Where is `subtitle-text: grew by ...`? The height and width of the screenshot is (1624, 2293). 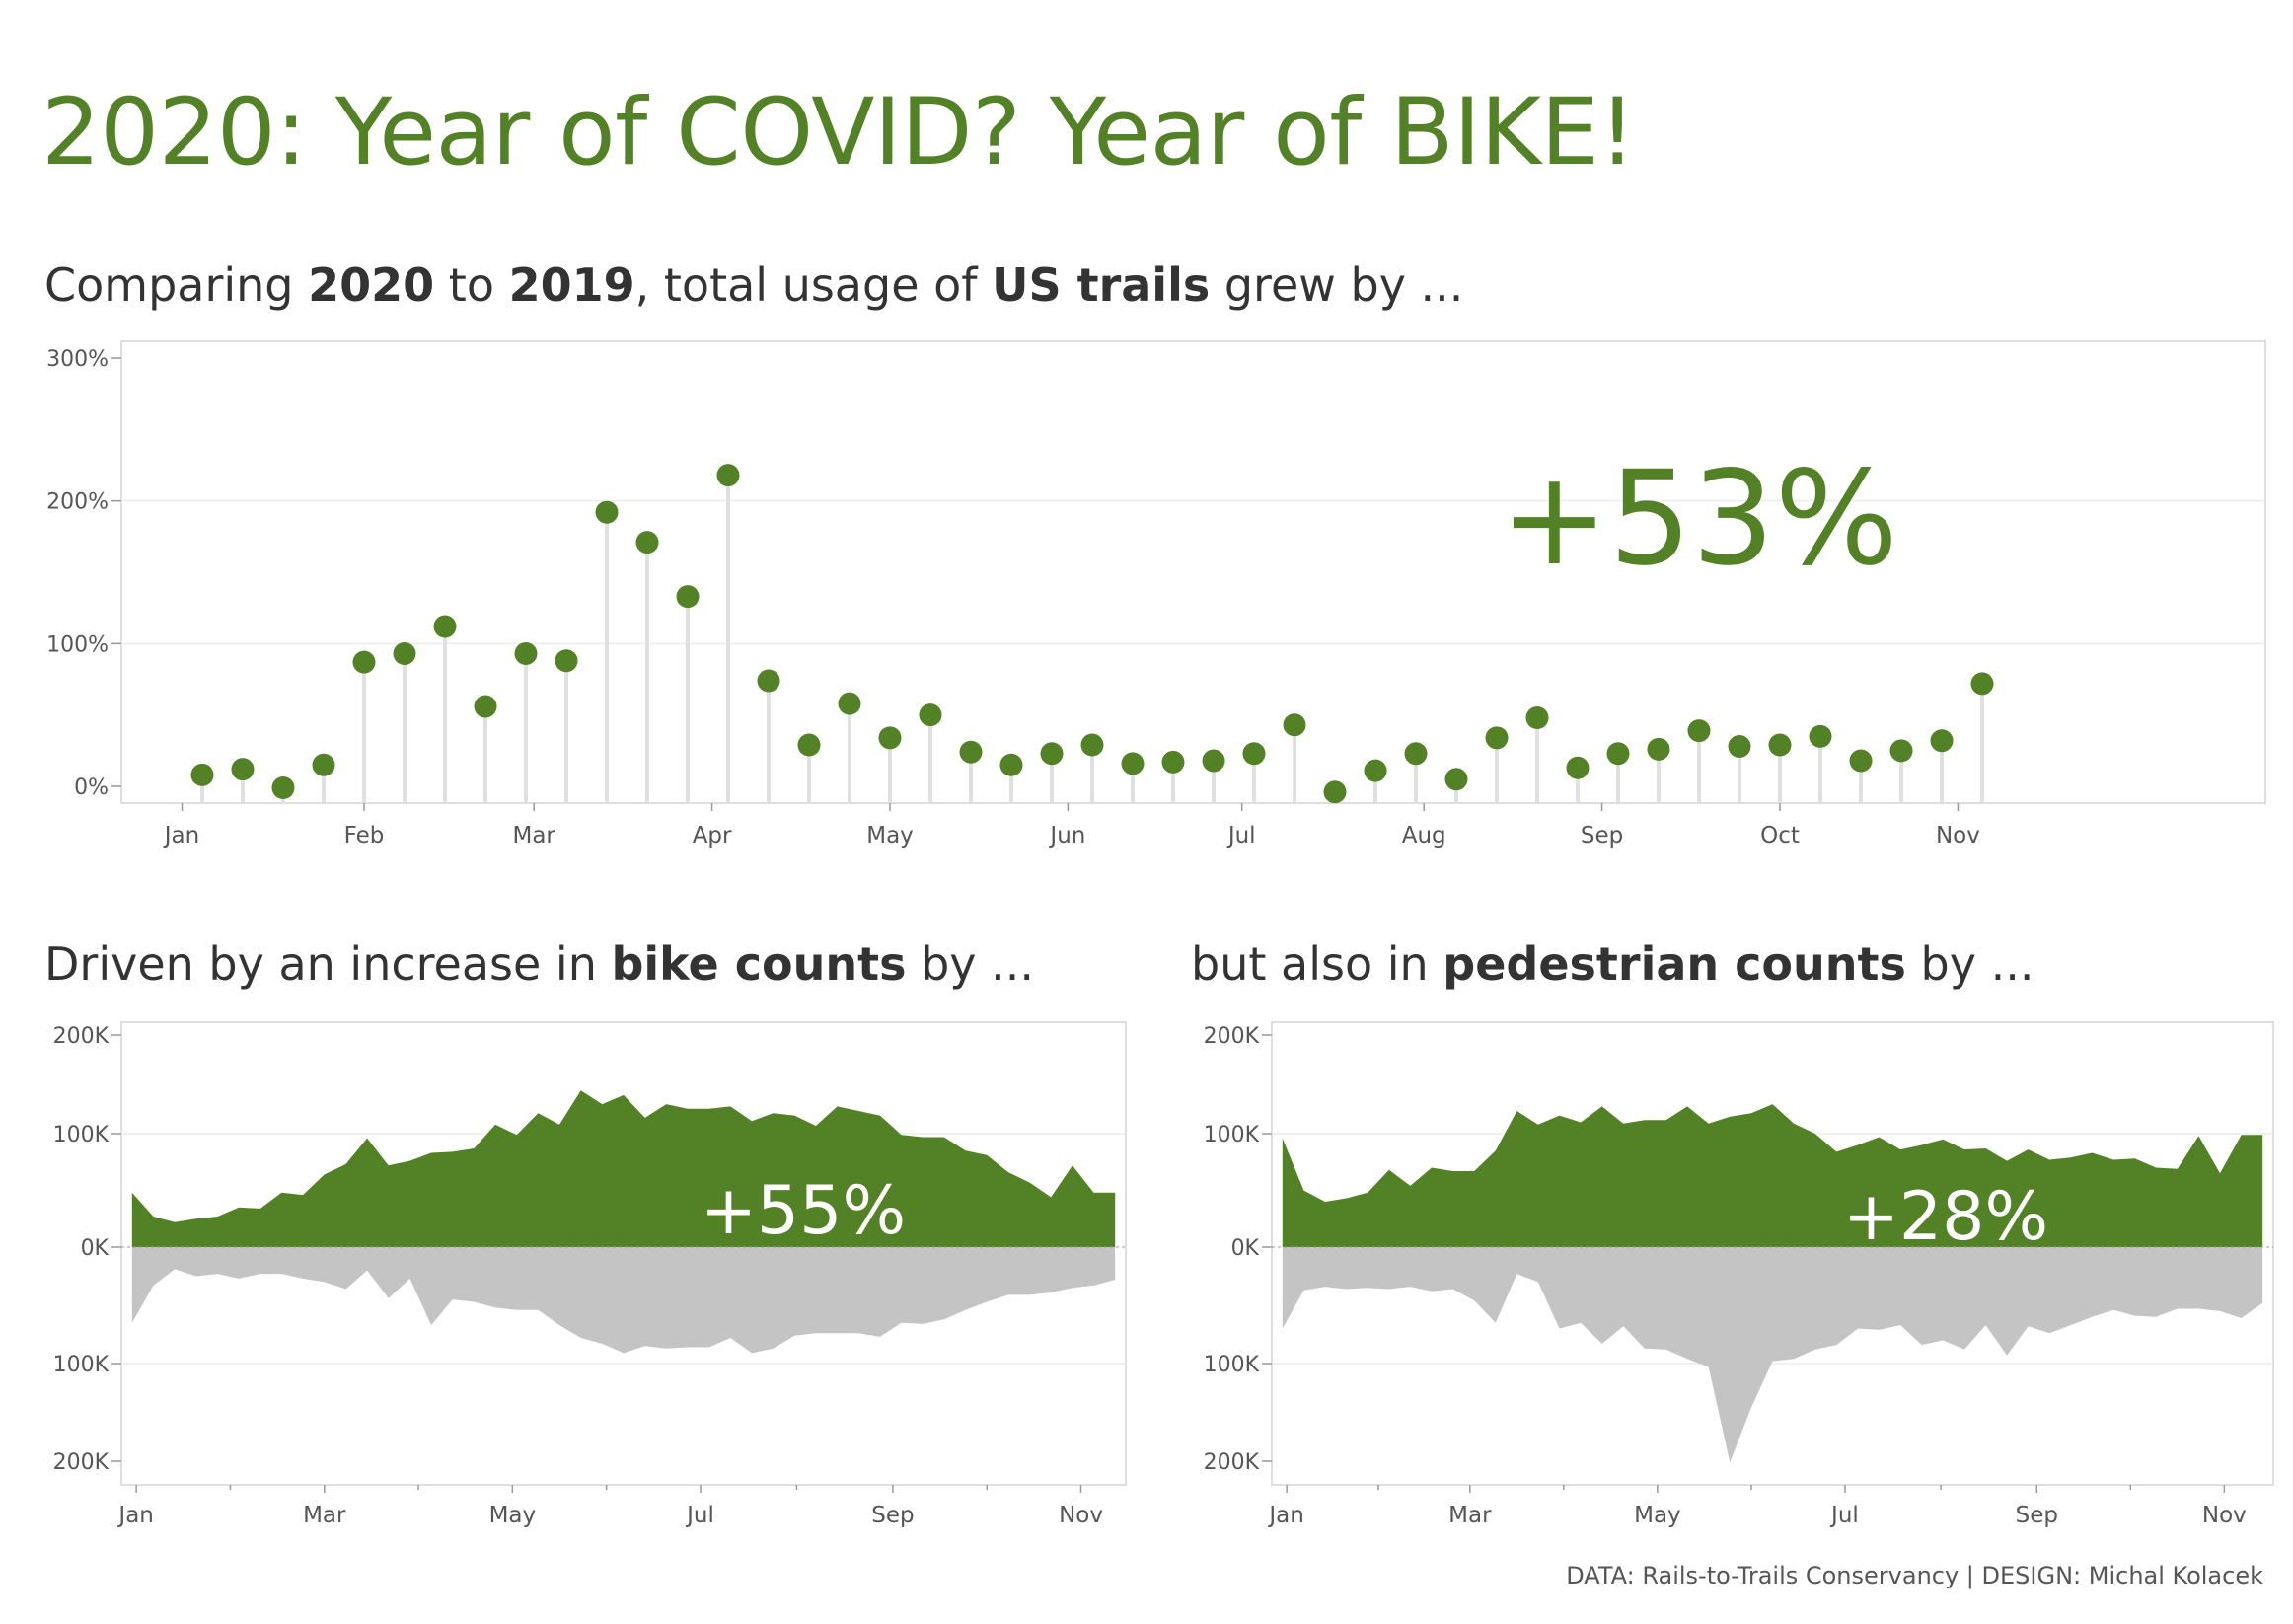 subtitle-text: grew by ... is located at coordinates (1337, 285).